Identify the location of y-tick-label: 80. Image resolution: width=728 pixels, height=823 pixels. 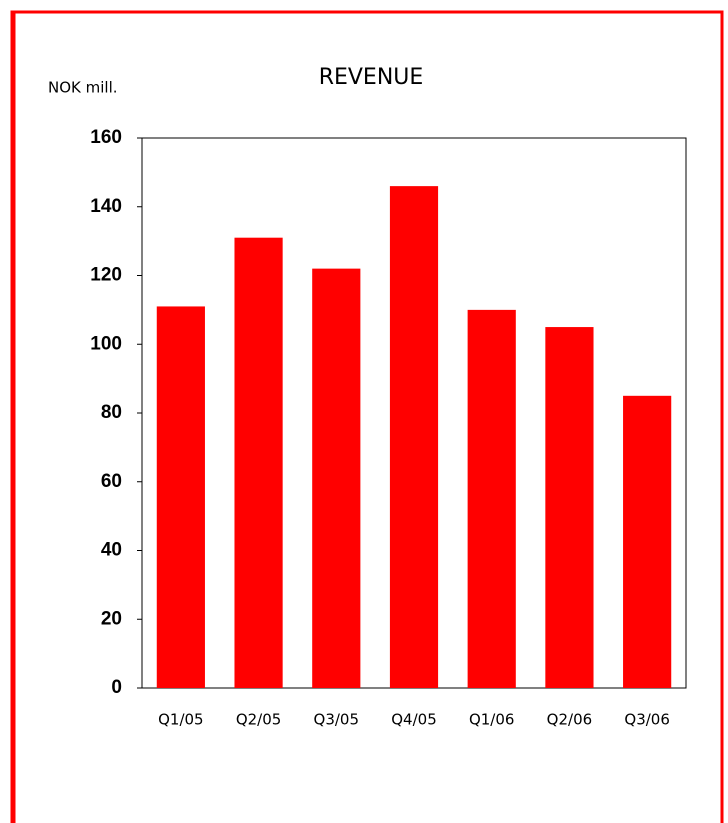
(111, 412).